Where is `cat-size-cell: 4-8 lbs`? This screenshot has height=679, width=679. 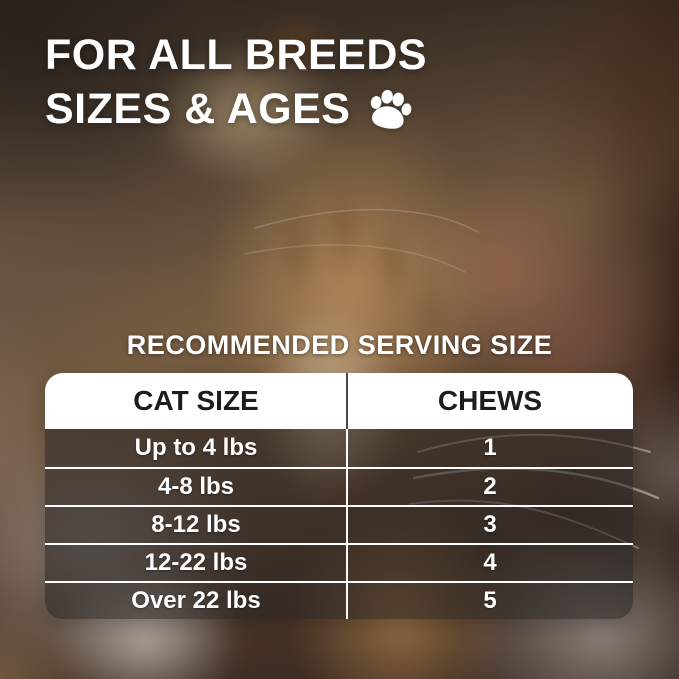
cat-size-cell: 4-8 lbs is located at coordinates (196, 486).